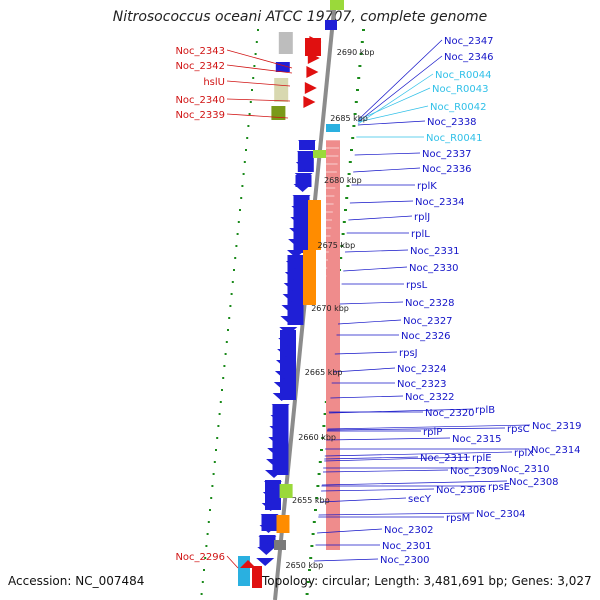 The width and height of the screenshot is (600, 600). I want to click on kbp-tick-label: 2685 kbp, so click(349, 118).